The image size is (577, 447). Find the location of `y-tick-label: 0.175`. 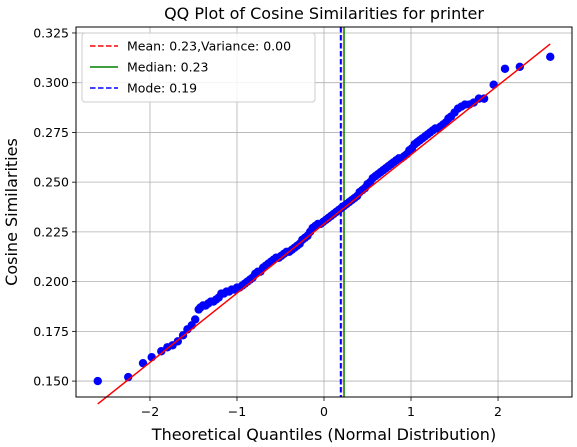

y-tick-label: 0.175 is located at coordinates (51, 331).